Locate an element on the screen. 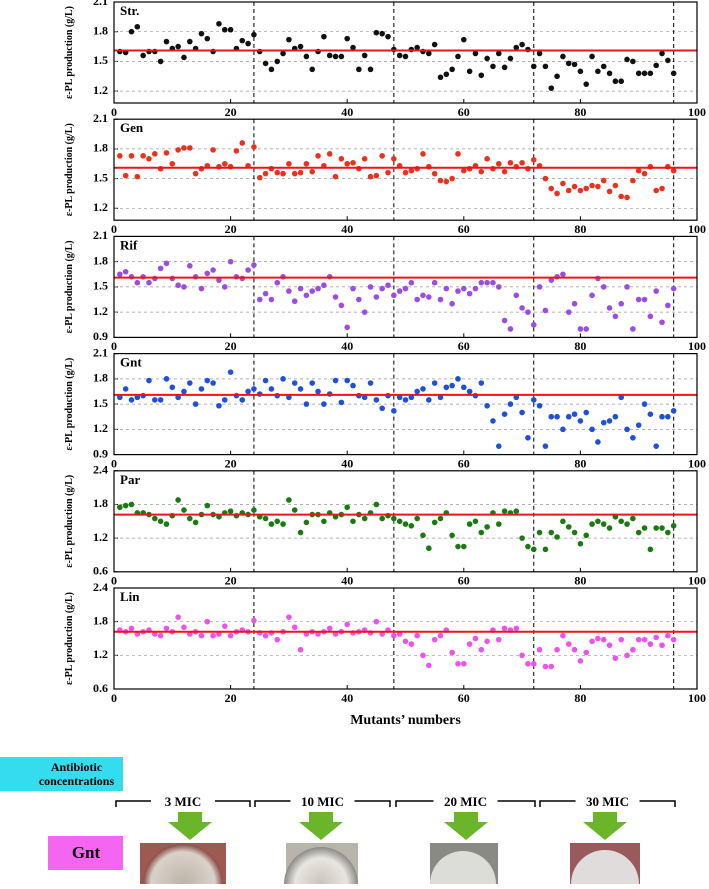 The height and width of the screenshot is (889, 709). y-tick-label: 1.2 is located at coordinates (100, 90).